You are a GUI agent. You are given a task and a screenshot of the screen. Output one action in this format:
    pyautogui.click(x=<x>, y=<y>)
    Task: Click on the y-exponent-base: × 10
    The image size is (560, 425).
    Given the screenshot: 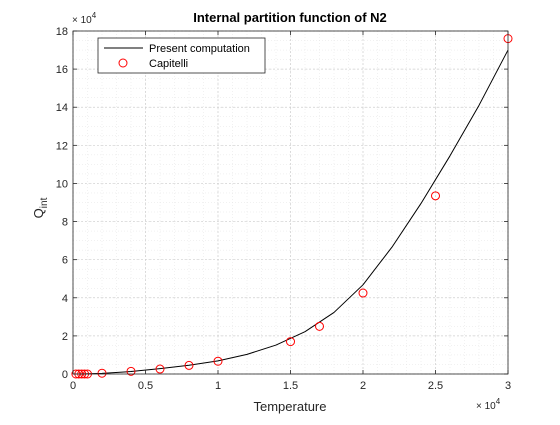 What is the action you would take?
    pyautogui.click(x=82, y=20)
    